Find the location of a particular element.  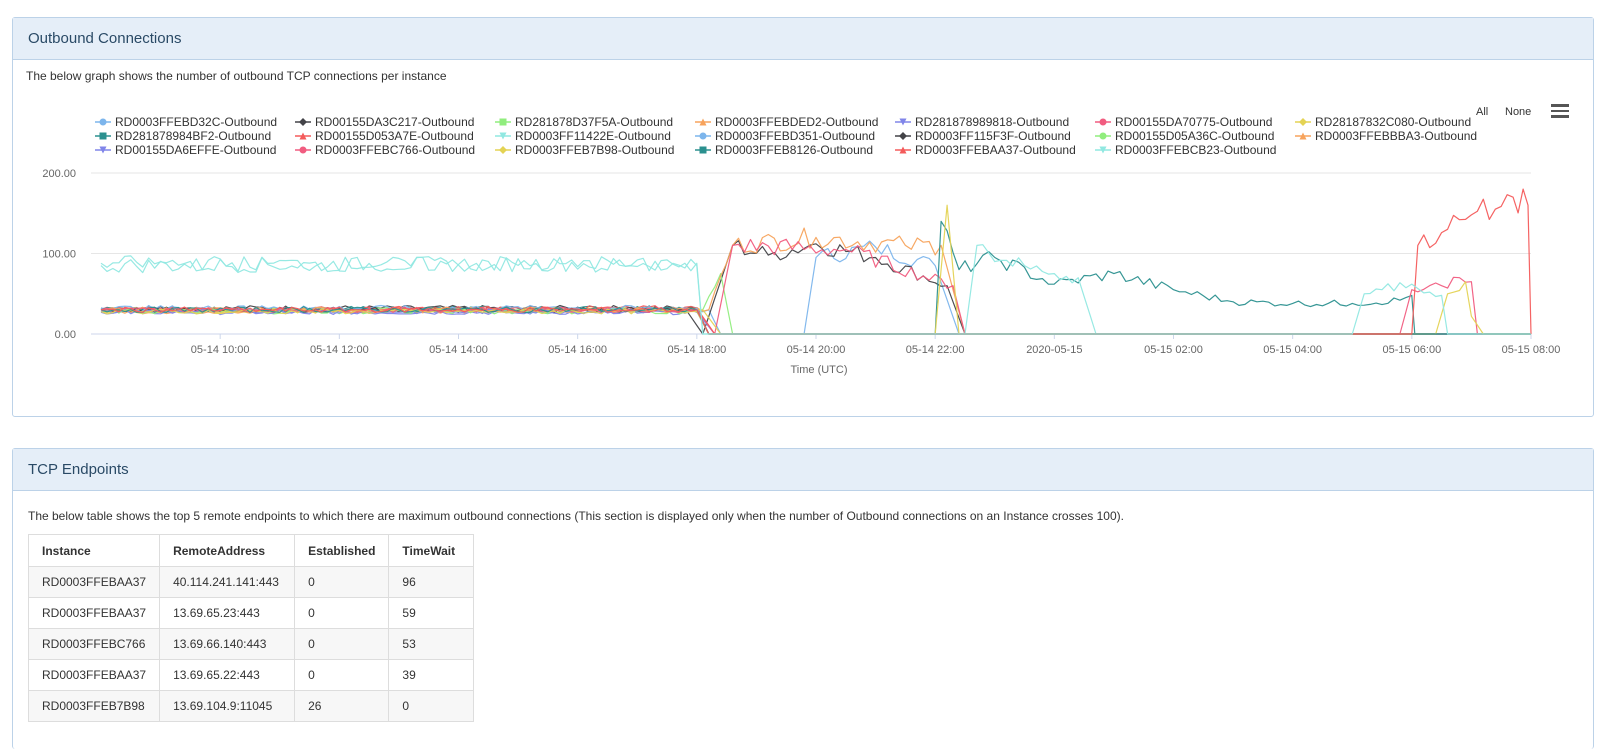

x-tick-label: 2020-05-15 is located at coordinates (1054, 350).